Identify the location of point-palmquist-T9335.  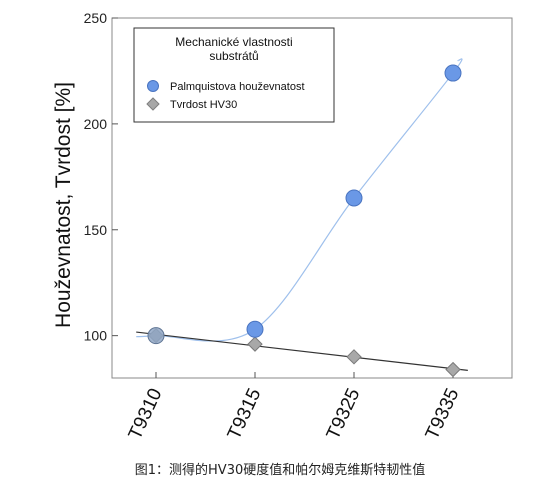
(453, 73).